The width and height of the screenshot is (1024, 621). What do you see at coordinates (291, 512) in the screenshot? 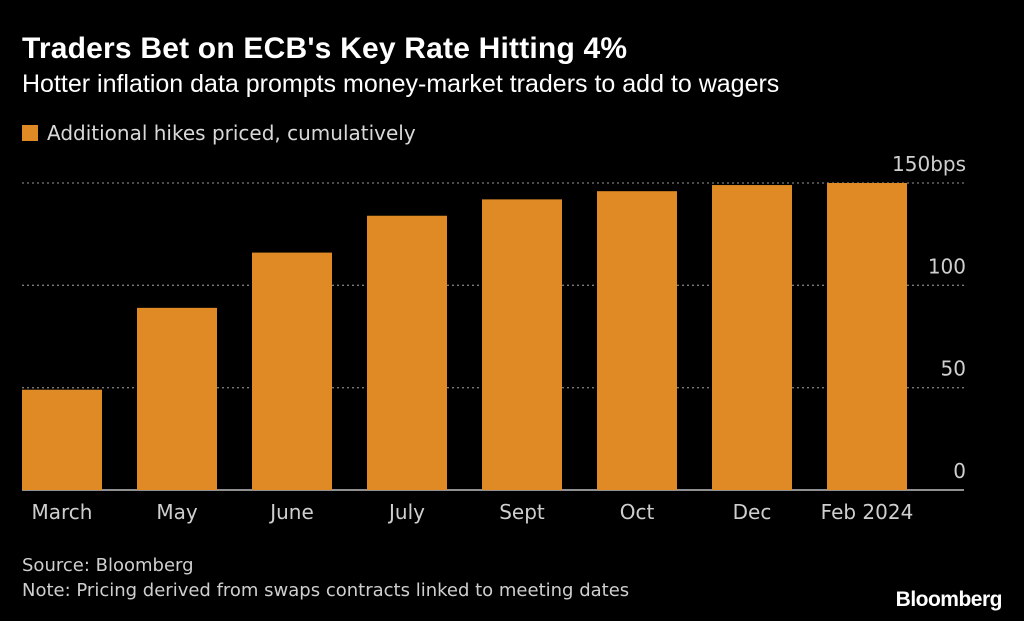
I see `x-tick-label: June` at bounding box center [291, 512].